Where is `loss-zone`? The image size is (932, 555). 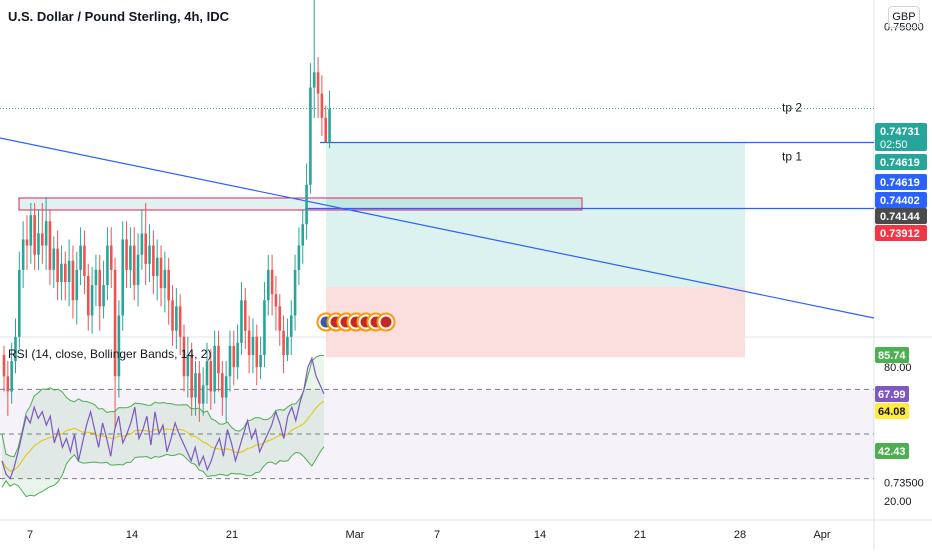 loss-zone is located at coordinates (535, 322).